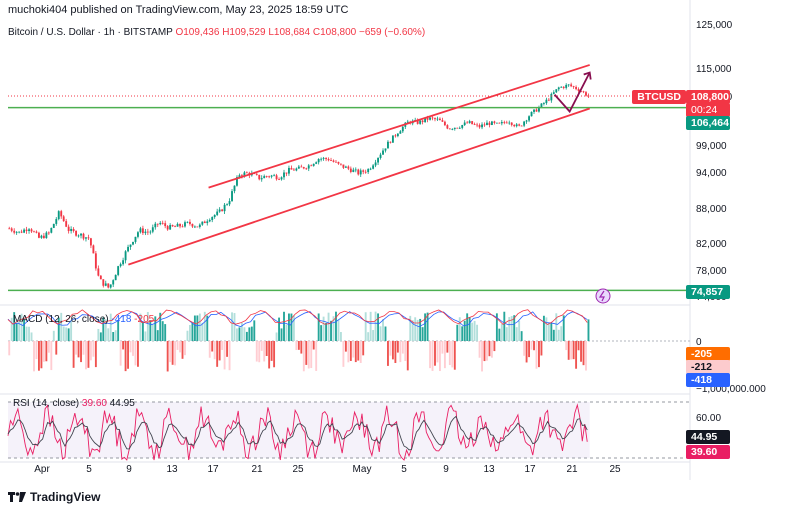 This screenshot has width=800, height=511. What do you see at coordinates (714, 25) in the screenshot?
I see `price-tick-label: 125,000` at bounding box center [714, 25].